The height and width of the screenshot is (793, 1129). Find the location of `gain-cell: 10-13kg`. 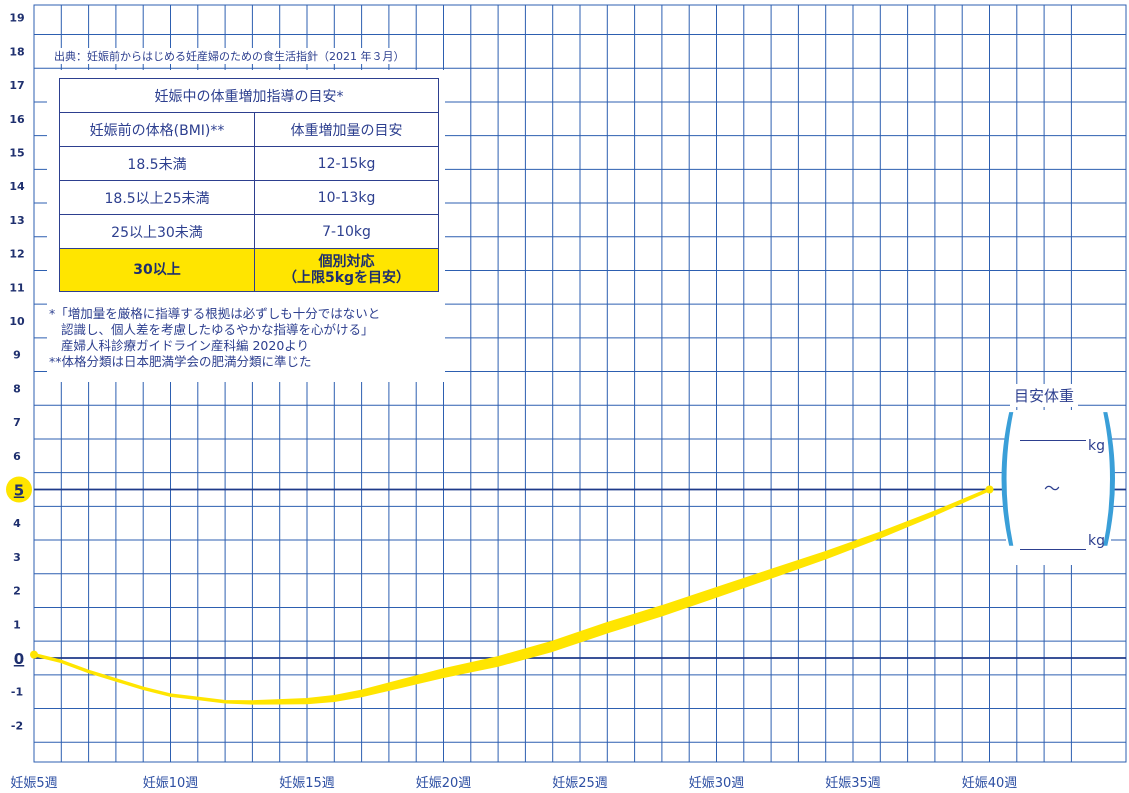

gain-cell: 10-13kg is located at coordinates (346, 197).